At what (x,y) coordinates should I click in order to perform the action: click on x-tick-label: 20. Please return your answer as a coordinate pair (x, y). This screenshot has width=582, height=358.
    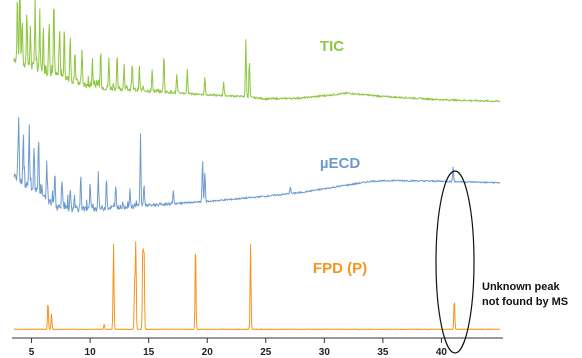
    Looking at the image, I should click on (208, 352).